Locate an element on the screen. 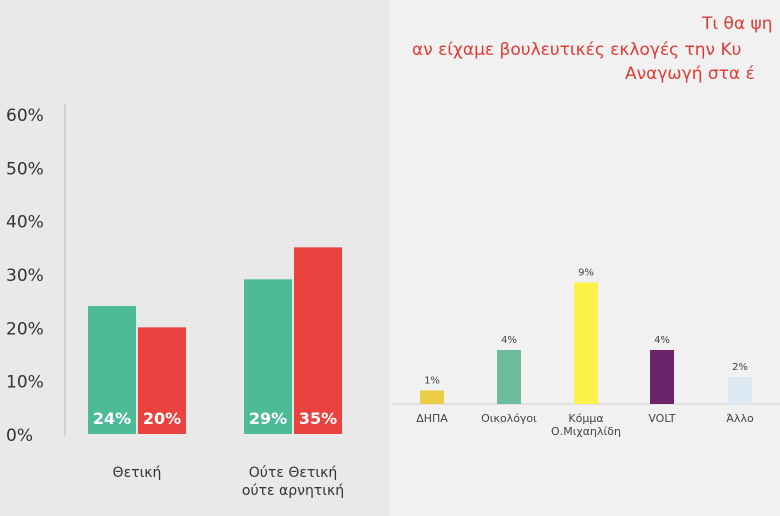 This screenshot has width=780, height=516. right-category-label: Κόμμα is located at coordinates (585, 418).